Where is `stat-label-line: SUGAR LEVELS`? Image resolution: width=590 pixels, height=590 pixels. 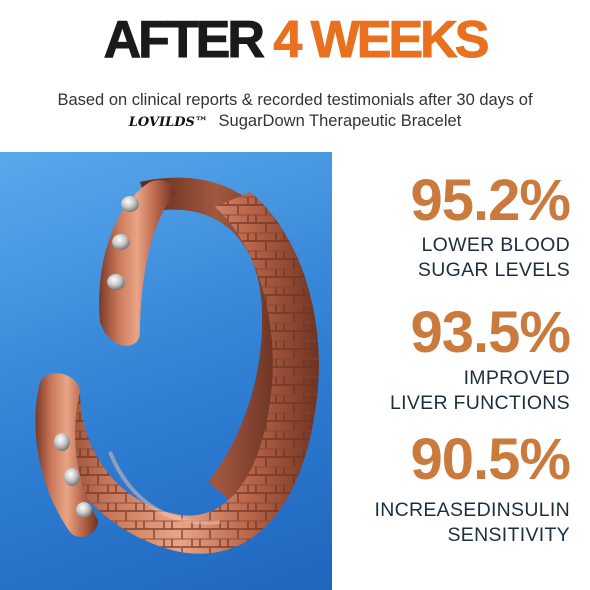
stat-label-line: SUGAR LEVELS is located at coordinates (493, 270).